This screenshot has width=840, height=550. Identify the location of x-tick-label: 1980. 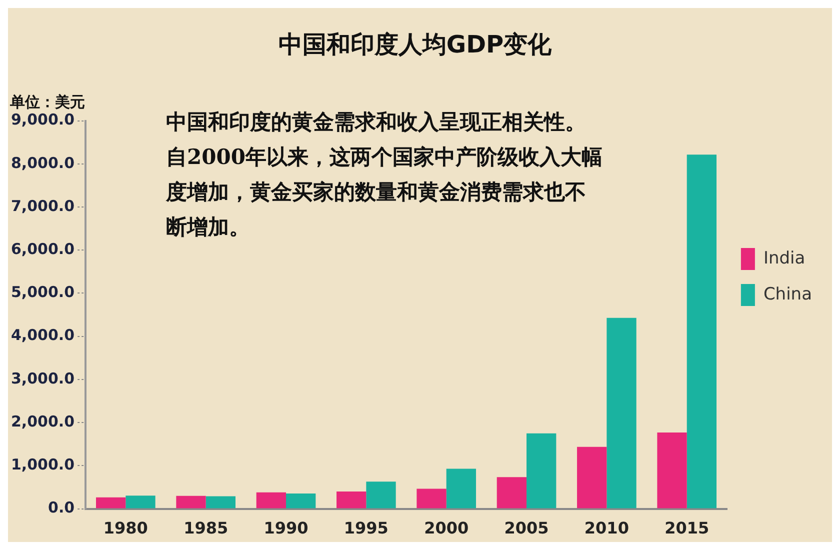
(125, 528).